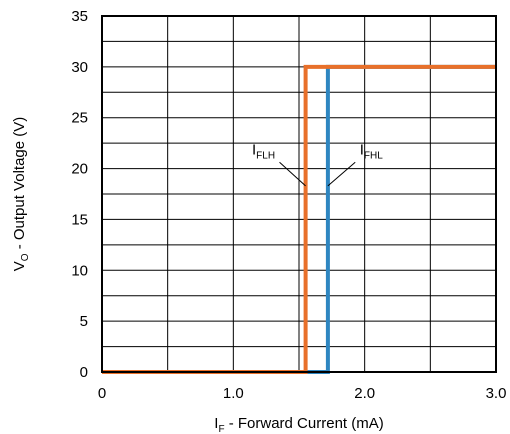  I want to click on annotation-label: IFLH, so click(263, 151).